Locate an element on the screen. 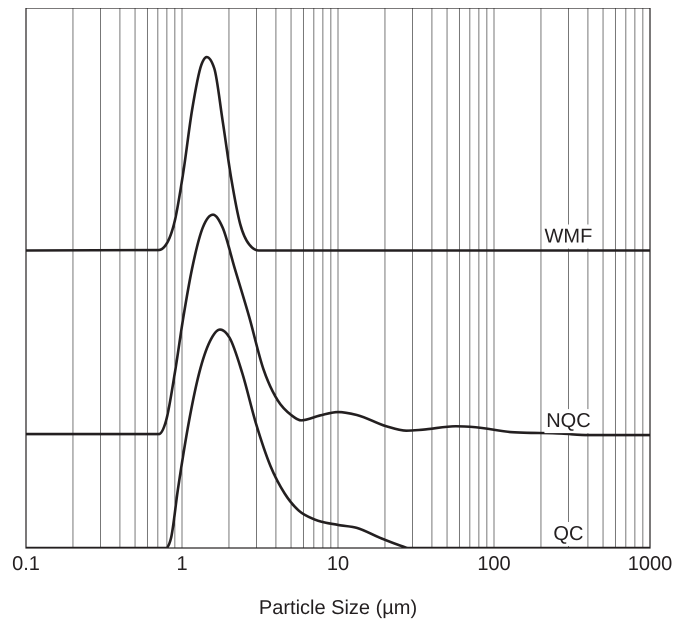 The image size is (692, 639). x-tick-label: 1000 is located at coordinates (650, 564).